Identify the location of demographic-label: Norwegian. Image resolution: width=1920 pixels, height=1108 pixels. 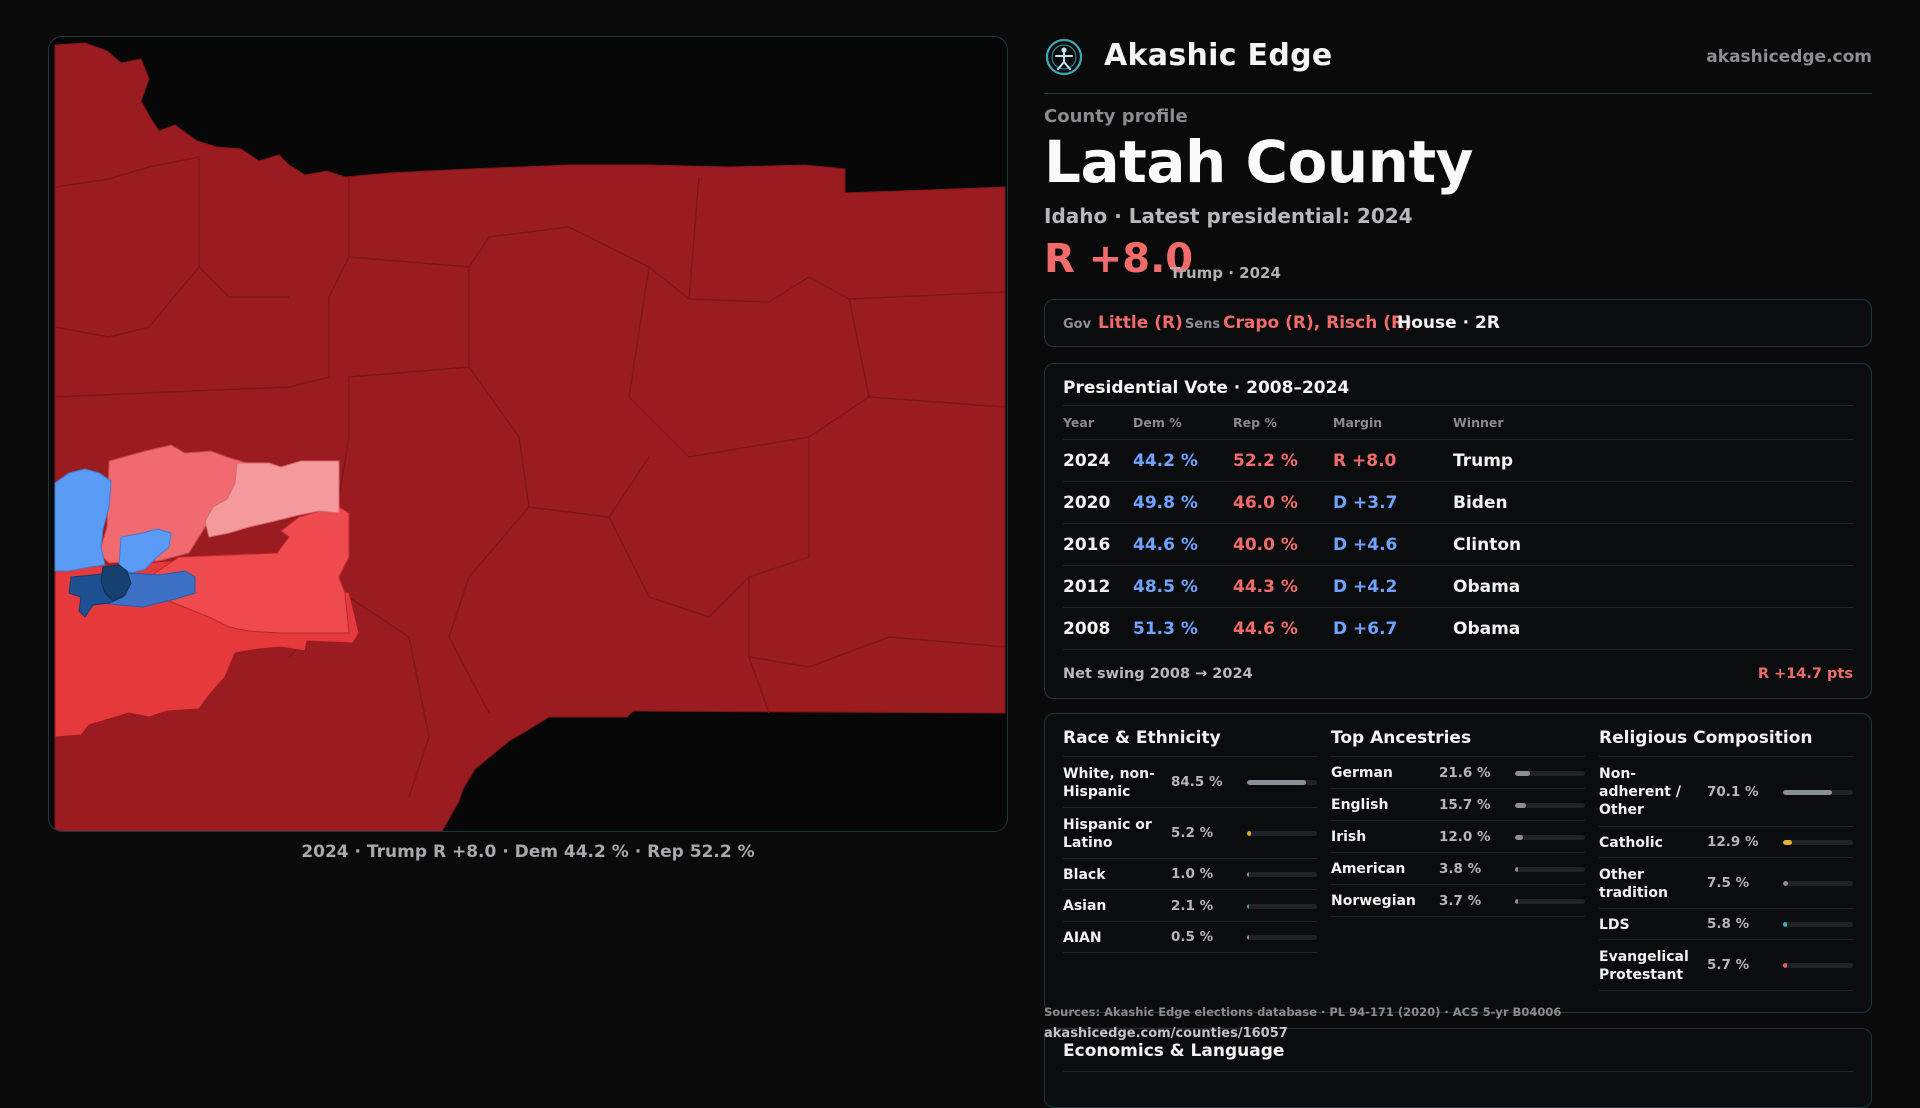
(1373, 901).